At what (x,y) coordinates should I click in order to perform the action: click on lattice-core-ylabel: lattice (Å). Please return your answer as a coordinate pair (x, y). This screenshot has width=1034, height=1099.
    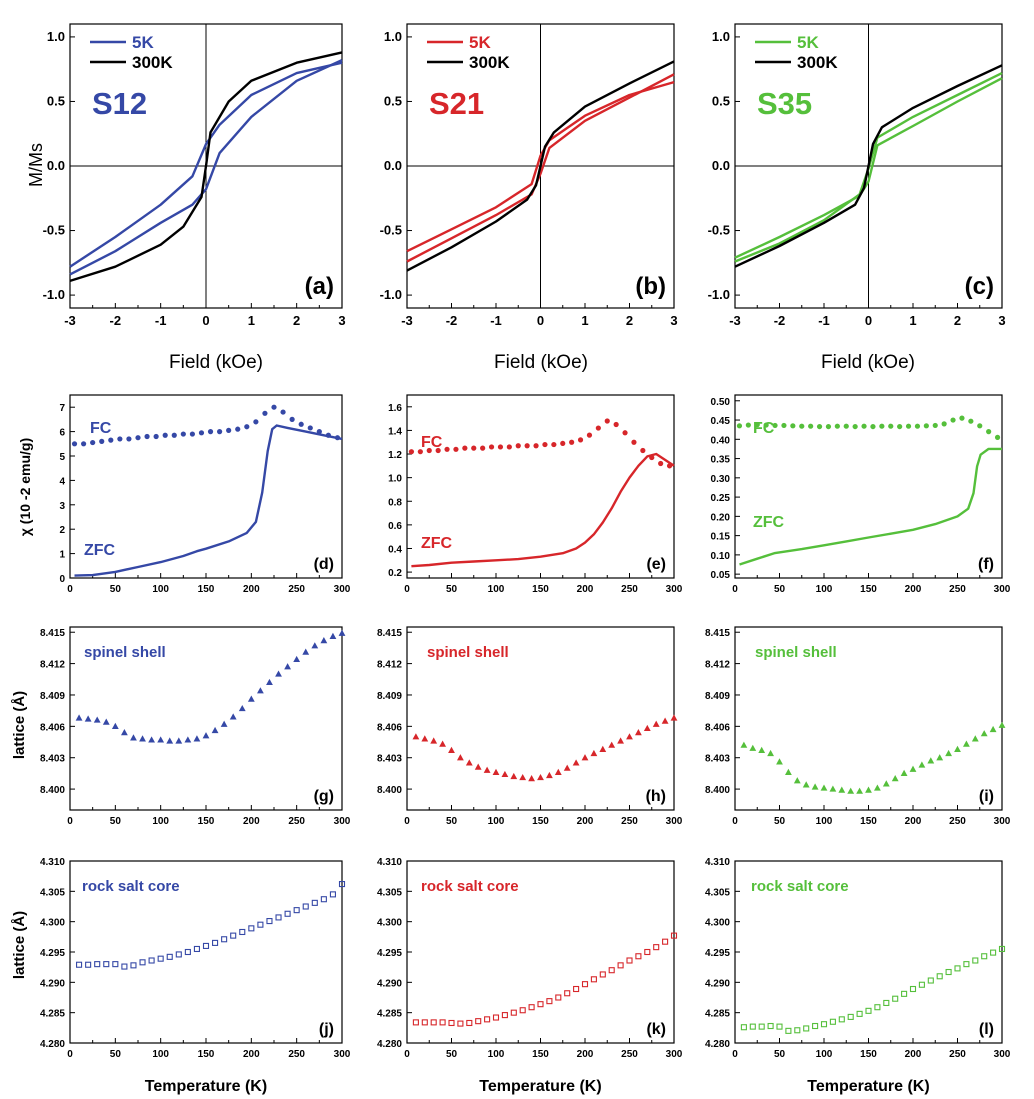
    Looking at the image, I should click on (19, 945).